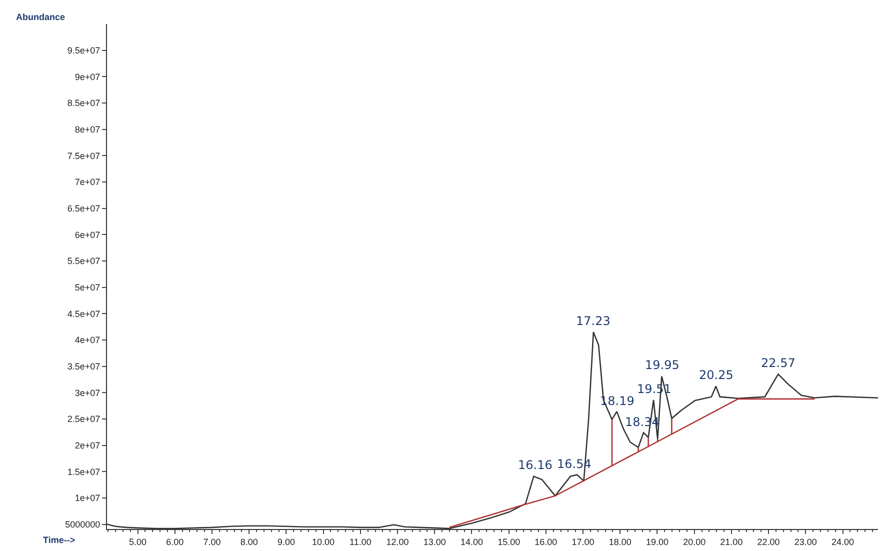 This screenshot has width=880, height=551. I want to click on y-tick-label: 9.5e+07, so click(83, 50).